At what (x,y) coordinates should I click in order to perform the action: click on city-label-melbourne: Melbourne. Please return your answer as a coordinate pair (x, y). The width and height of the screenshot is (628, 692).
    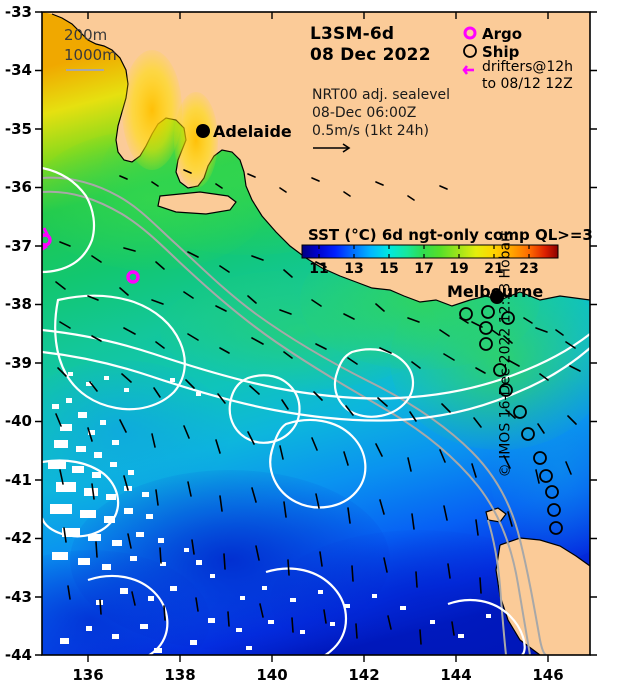
    Looking at the image, I should click on (495, 291).